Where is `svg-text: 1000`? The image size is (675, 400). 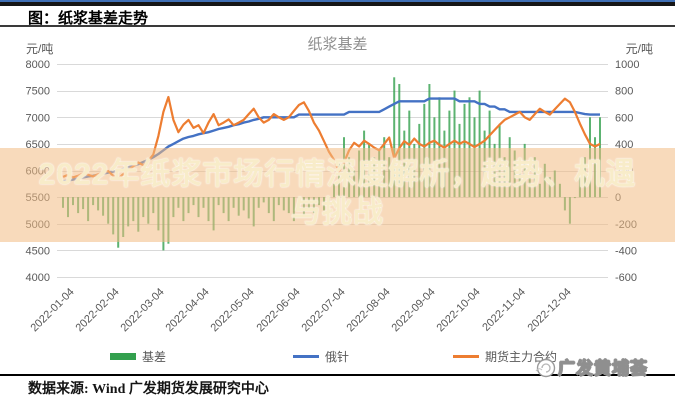
svg-text: 1000 is located at coordinates (627, 65).